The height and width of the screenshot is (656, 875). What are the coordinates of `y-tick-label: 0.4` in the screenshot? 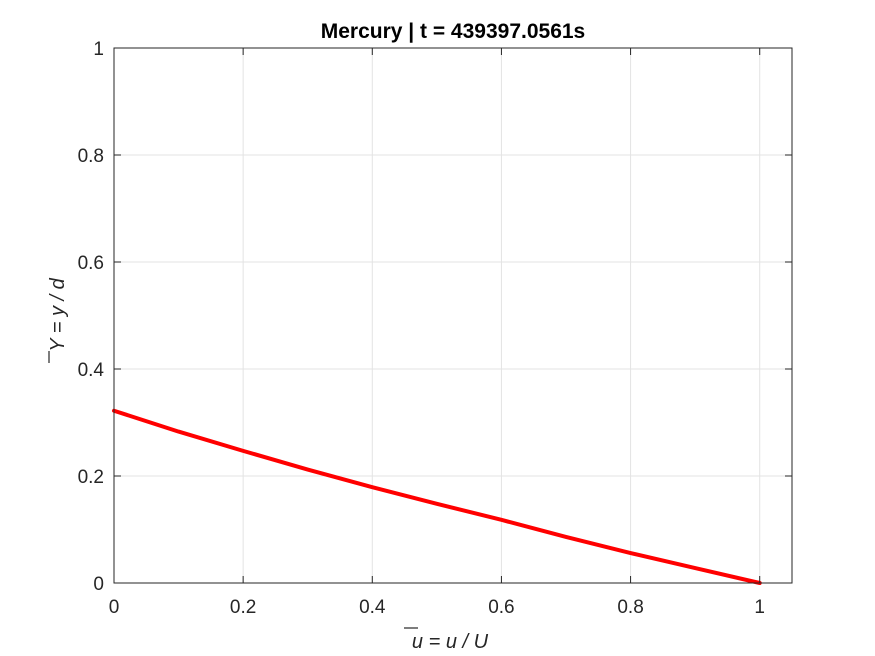 It's located at (91, 370).